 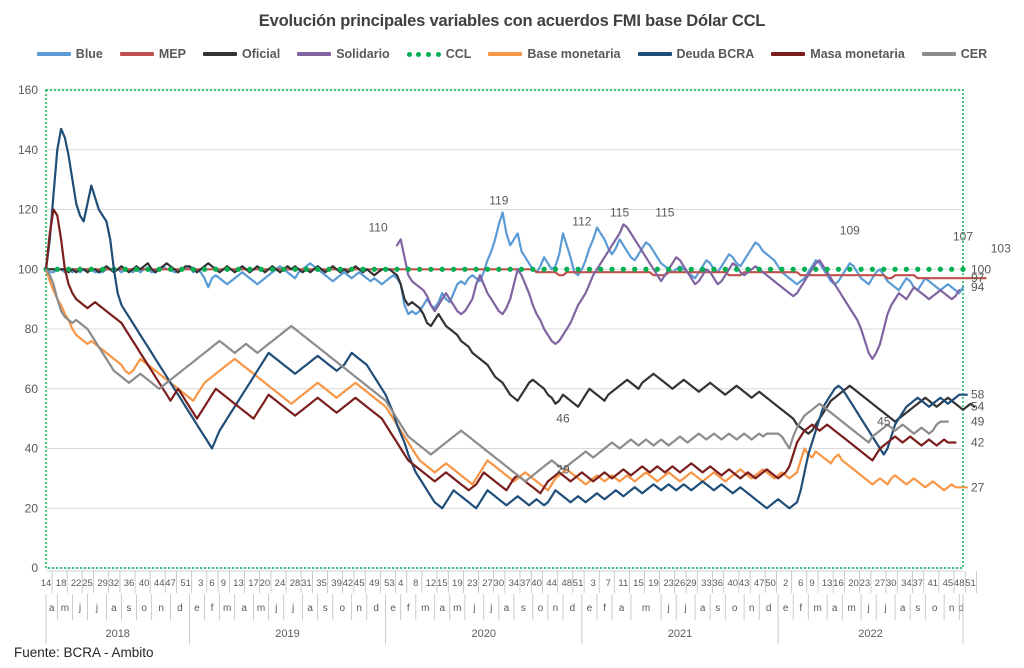 I want to click on legend-item-cer: CER, so click(x=954, y=54).